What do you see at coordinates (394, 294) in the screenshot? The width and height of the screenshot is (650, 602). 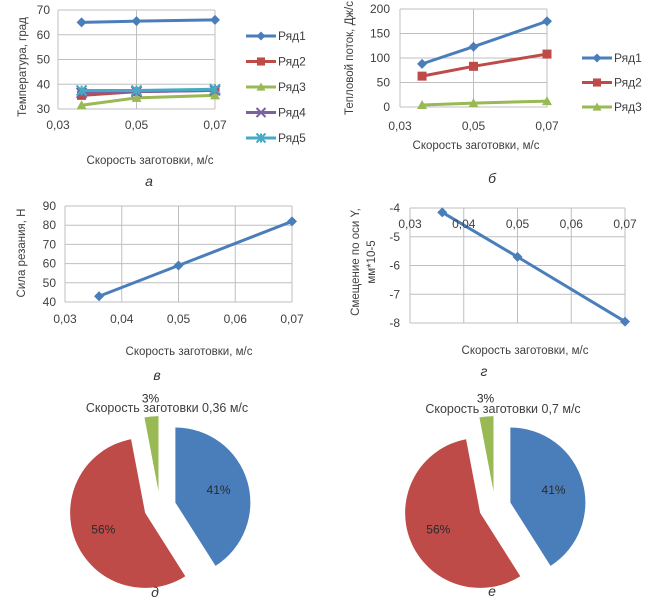 I see `y-tick-label: -7` at bounding box center [394, 294].